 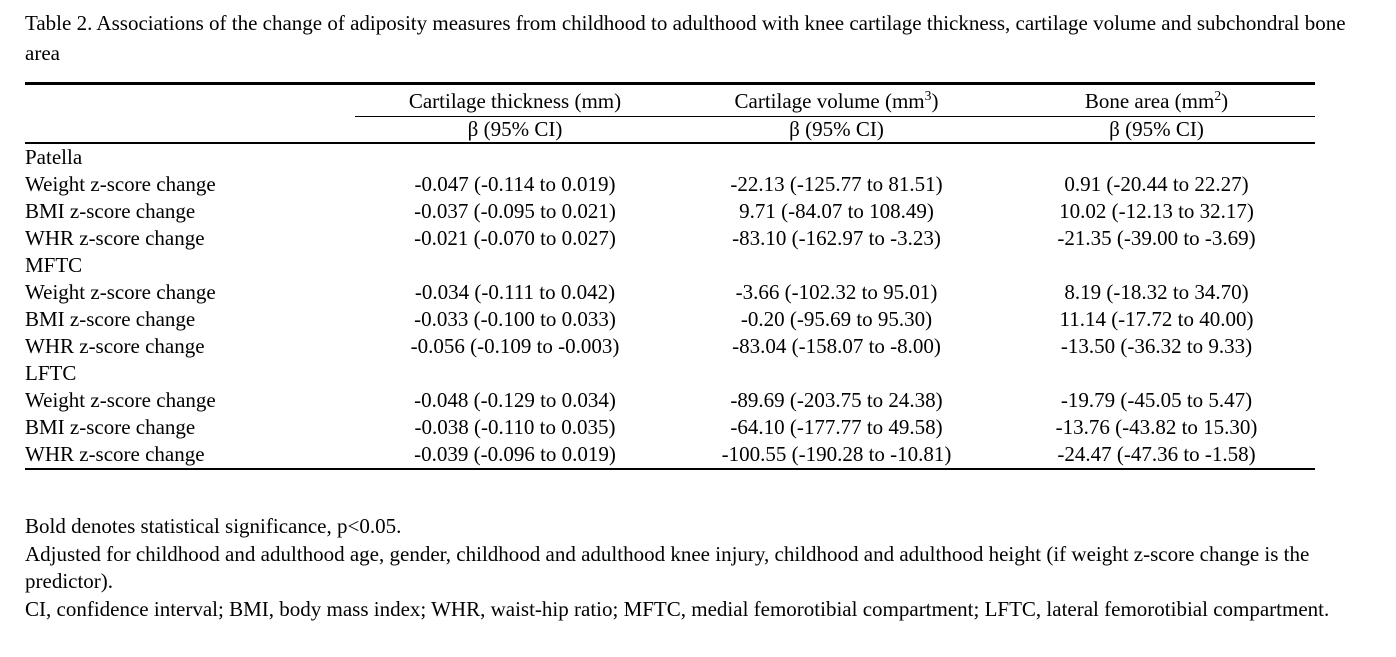 I want to click on col-header-cartilage-volume: Cartilage volume (mm3), so click(x=836, y=100).